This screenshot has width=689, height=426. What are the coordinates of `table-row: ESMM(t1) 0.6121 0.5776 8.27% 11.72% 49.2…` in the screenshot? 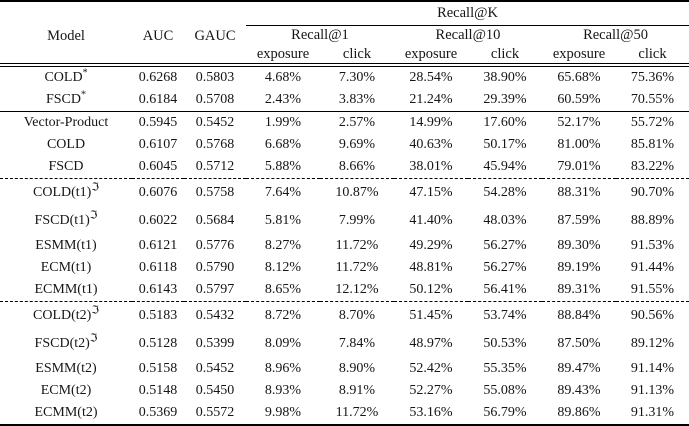 It's located at (344, 246).